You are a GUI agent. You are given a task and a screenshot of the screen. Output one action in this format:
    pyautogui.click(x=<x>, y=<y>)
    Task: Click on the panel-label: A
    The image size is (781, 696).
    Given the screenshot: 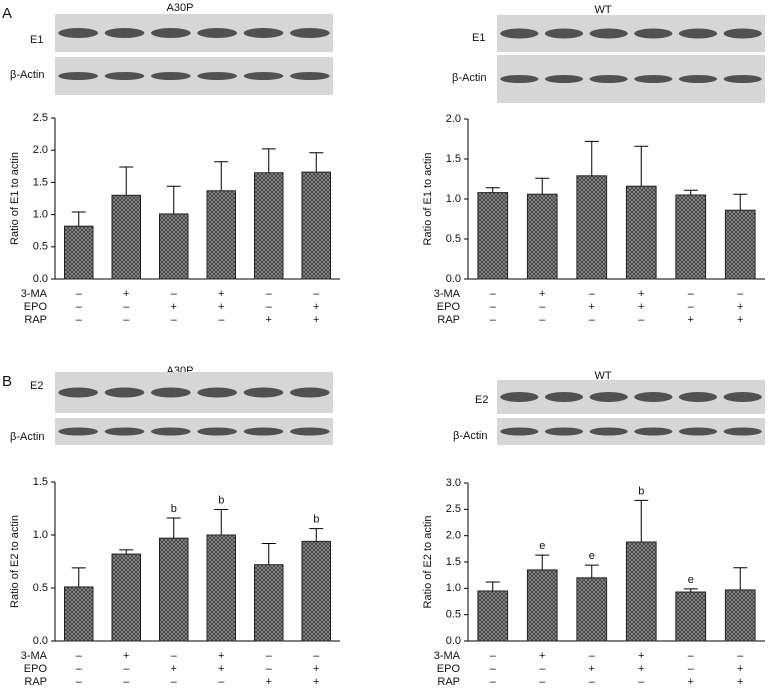 What is the action you would take?
    pyautogui.click(x=7, y=13)
    